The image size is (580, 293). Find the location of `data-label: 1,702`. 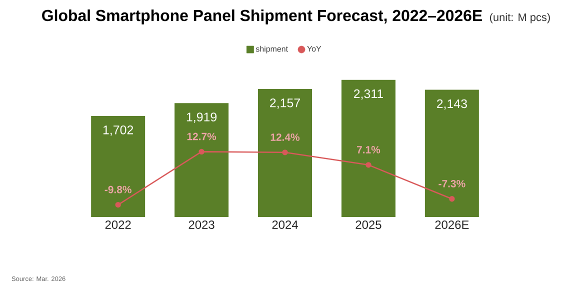

data-label: 1,702 is located at coordinates (118, 131).